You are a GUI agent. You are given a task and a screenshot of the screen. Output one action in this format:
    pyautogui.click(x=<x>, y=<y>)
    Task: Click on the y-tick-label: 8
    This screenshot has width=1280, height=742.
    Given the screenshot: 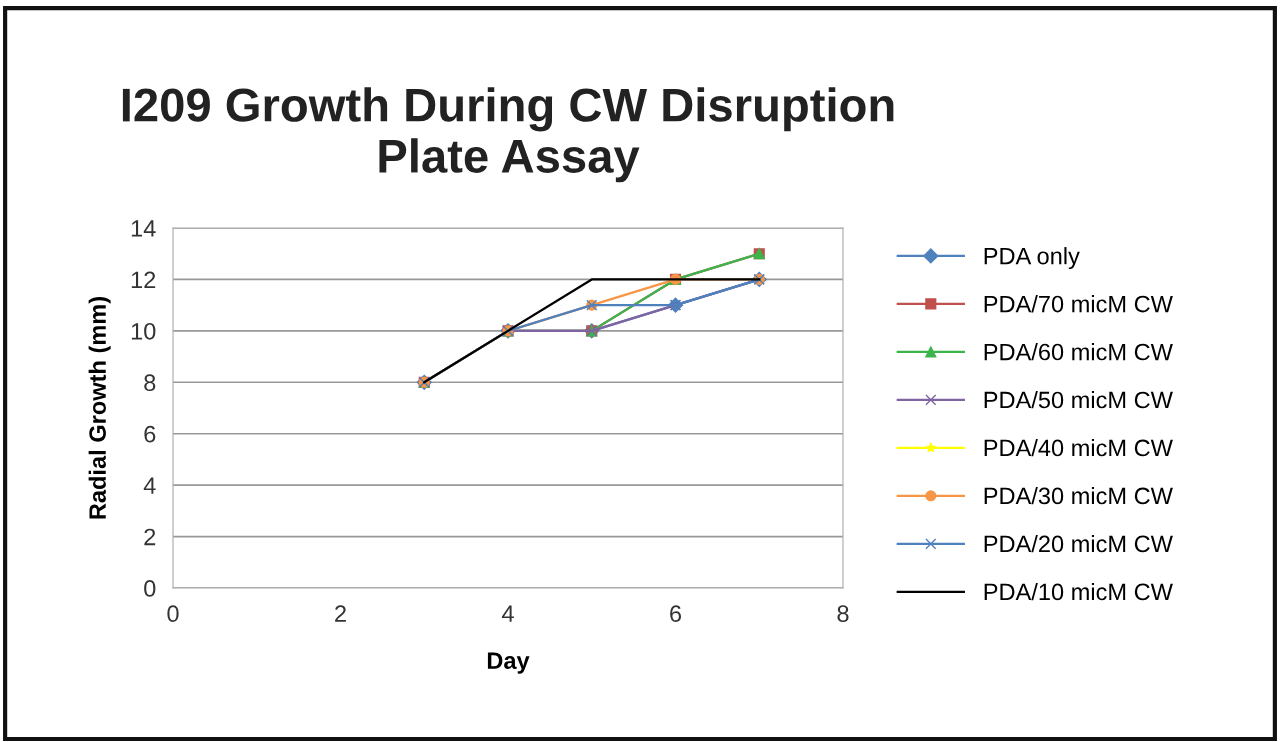 What is the action you would take?
    pyautogui.click(x=150, y=383)
    